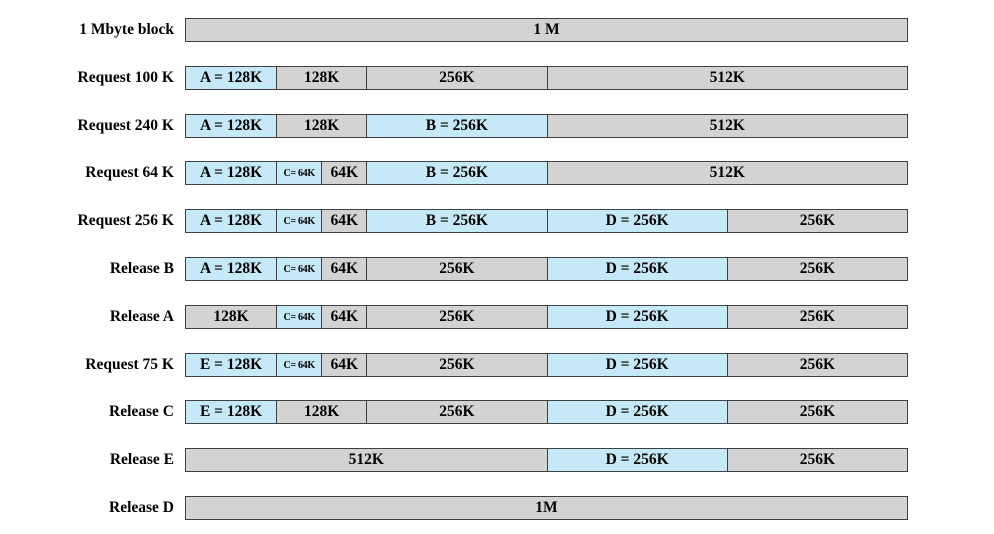  I want to click on memory-bar: A = 128K C= 64K 64K B = 256K D = 256K 256K, so click(546, 221).